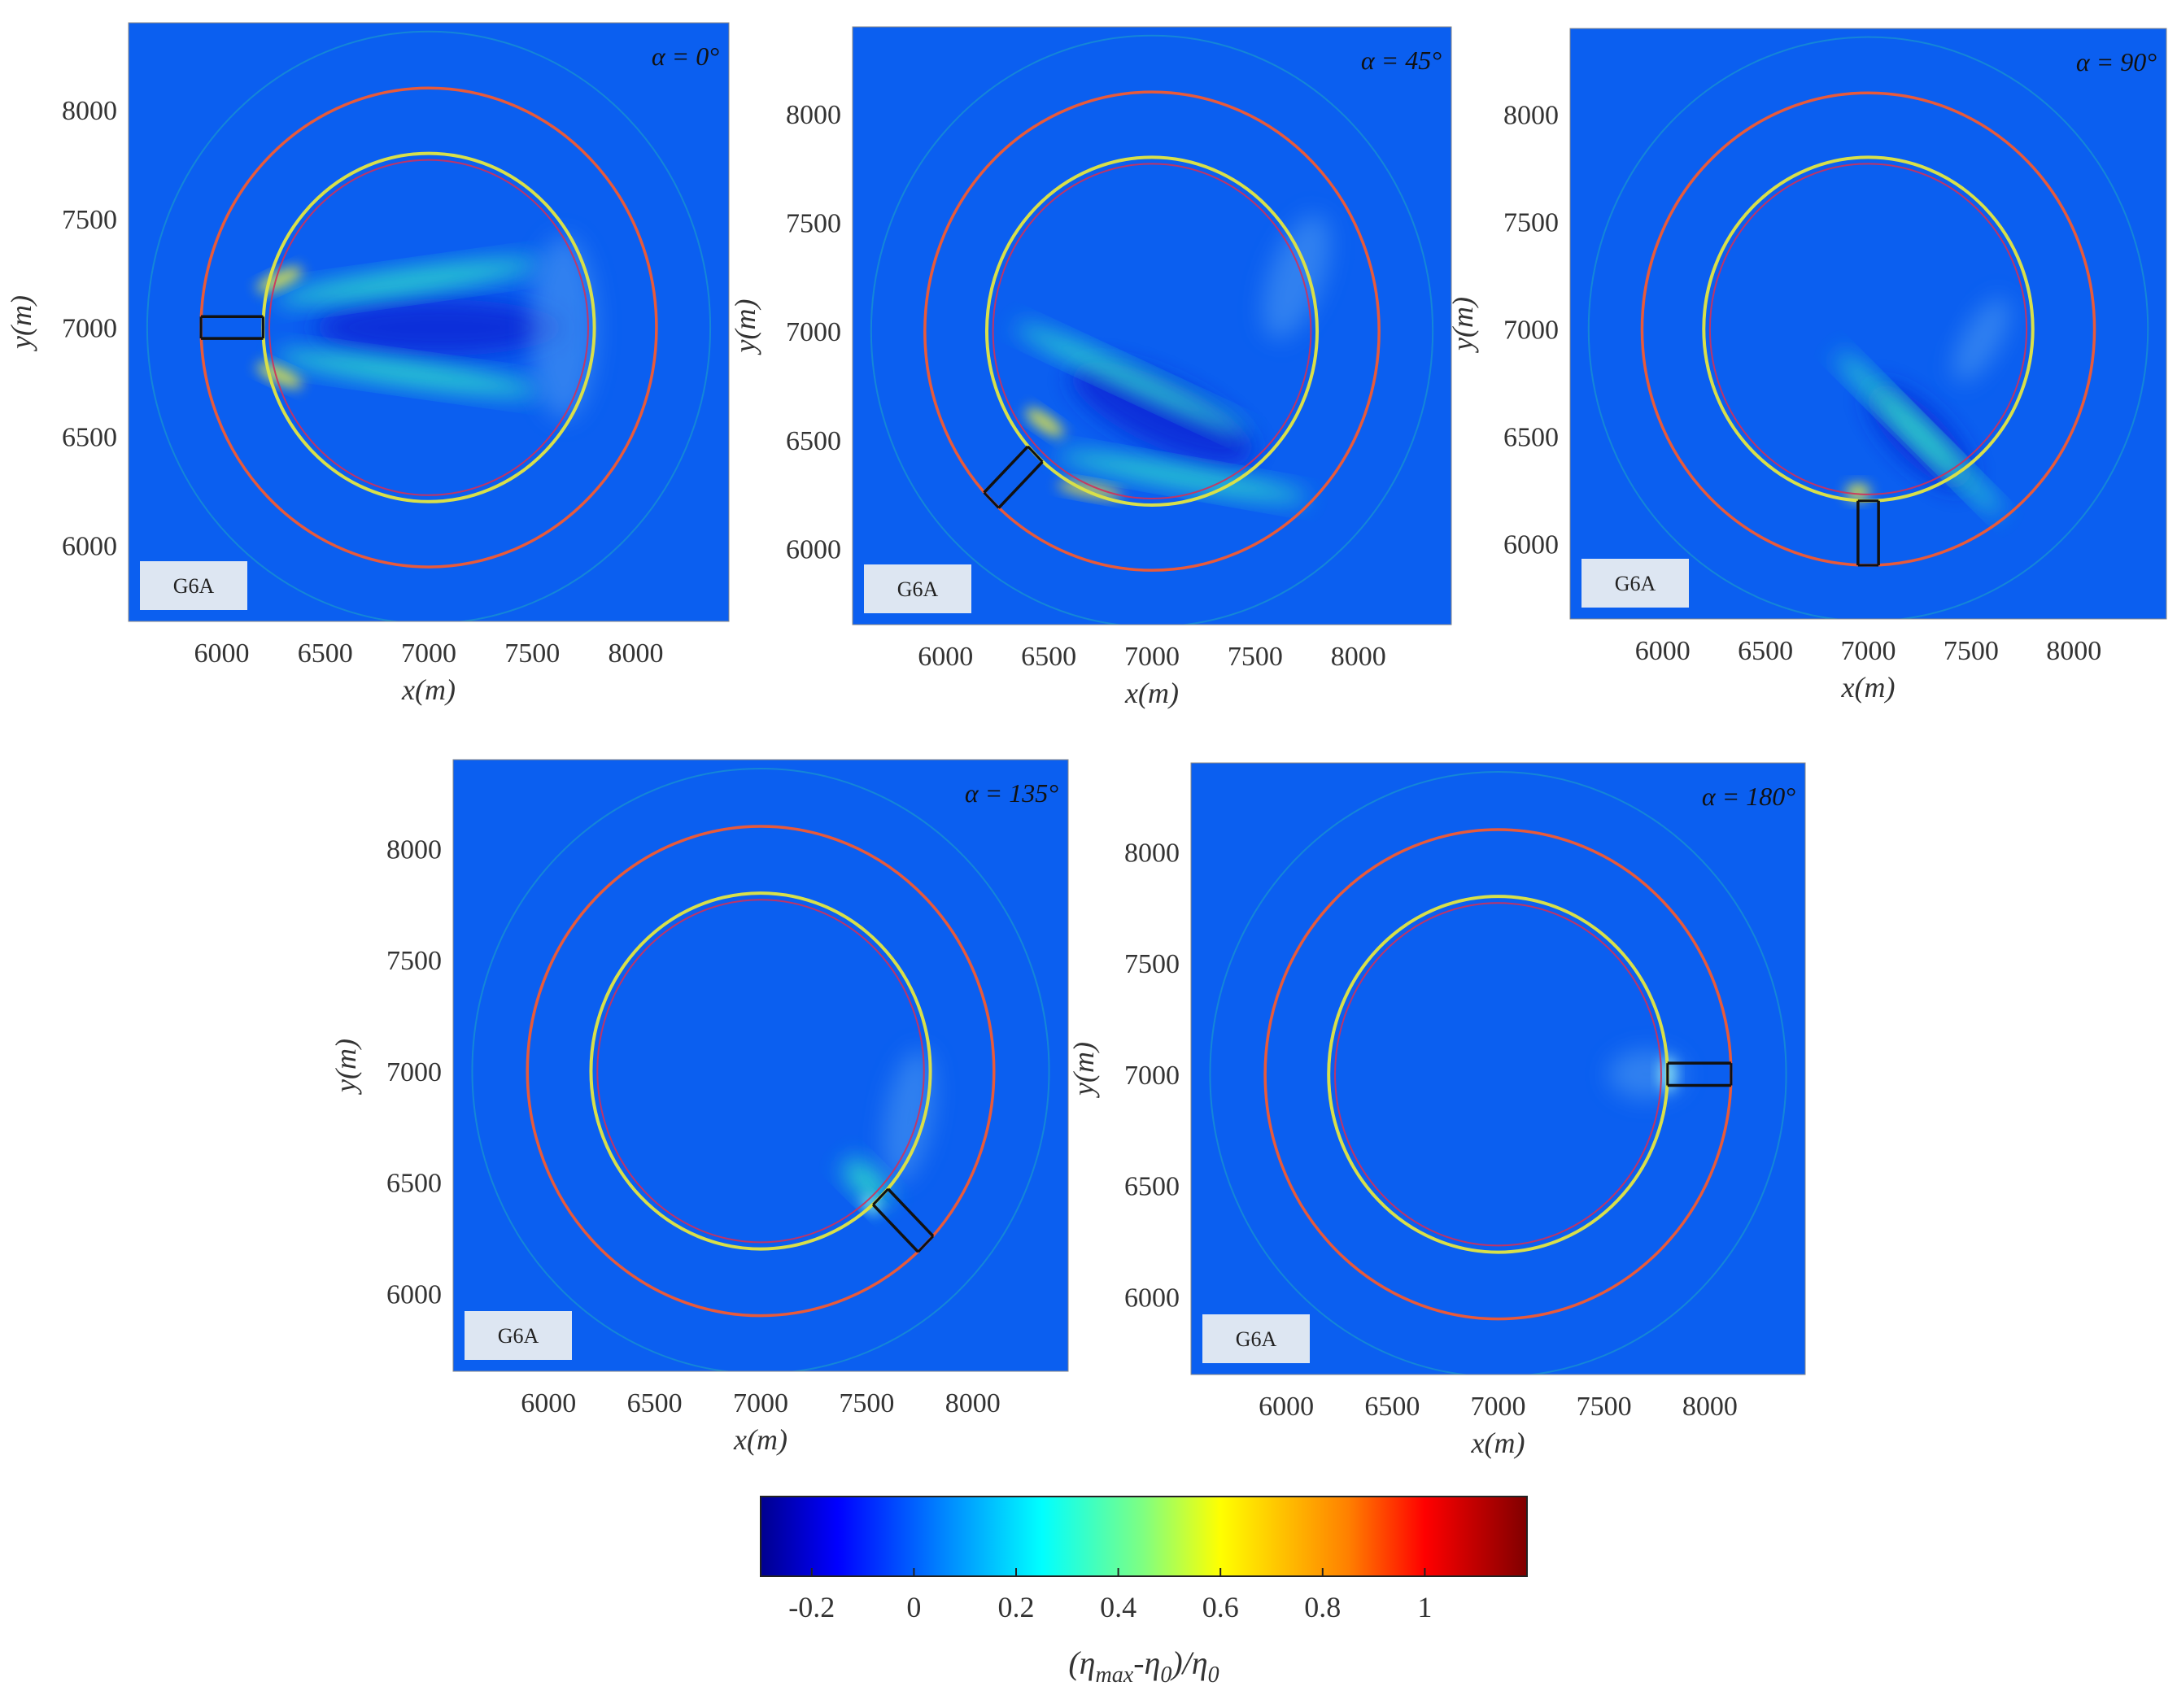  I want to click on panel-annotation: α = 90°, so click(2116, 62).